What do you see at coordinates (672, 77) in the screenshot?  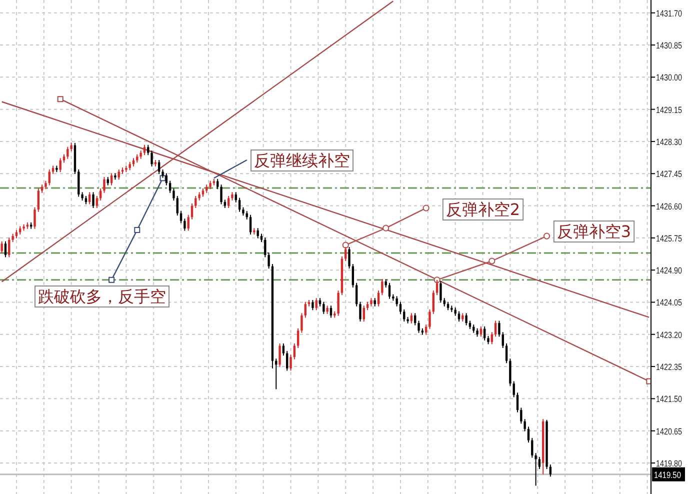 I see `y-tick-label: 1430.00` at bounding box center [672, 77].